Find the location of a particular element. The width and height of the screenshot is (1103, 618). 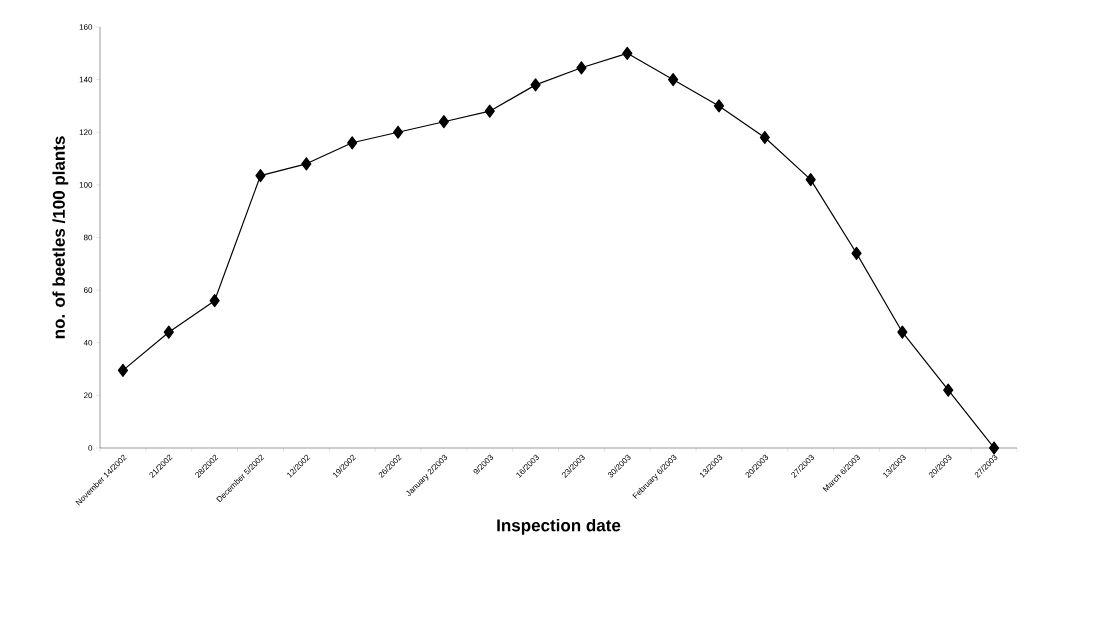

y-tick-label: 40 is located at coordinates (88, 342).